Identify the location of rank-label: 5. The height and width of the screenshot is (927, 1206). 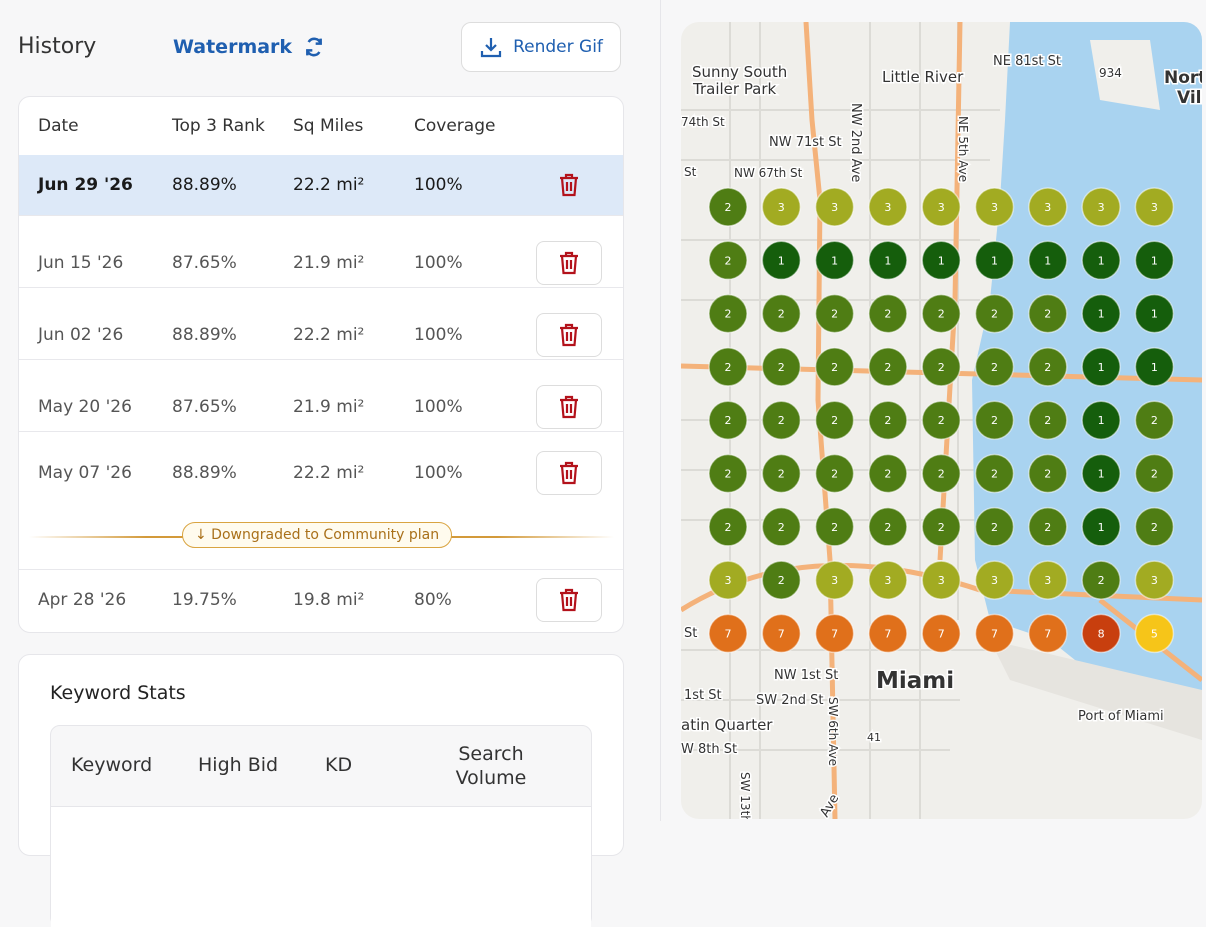
(1154, 633).